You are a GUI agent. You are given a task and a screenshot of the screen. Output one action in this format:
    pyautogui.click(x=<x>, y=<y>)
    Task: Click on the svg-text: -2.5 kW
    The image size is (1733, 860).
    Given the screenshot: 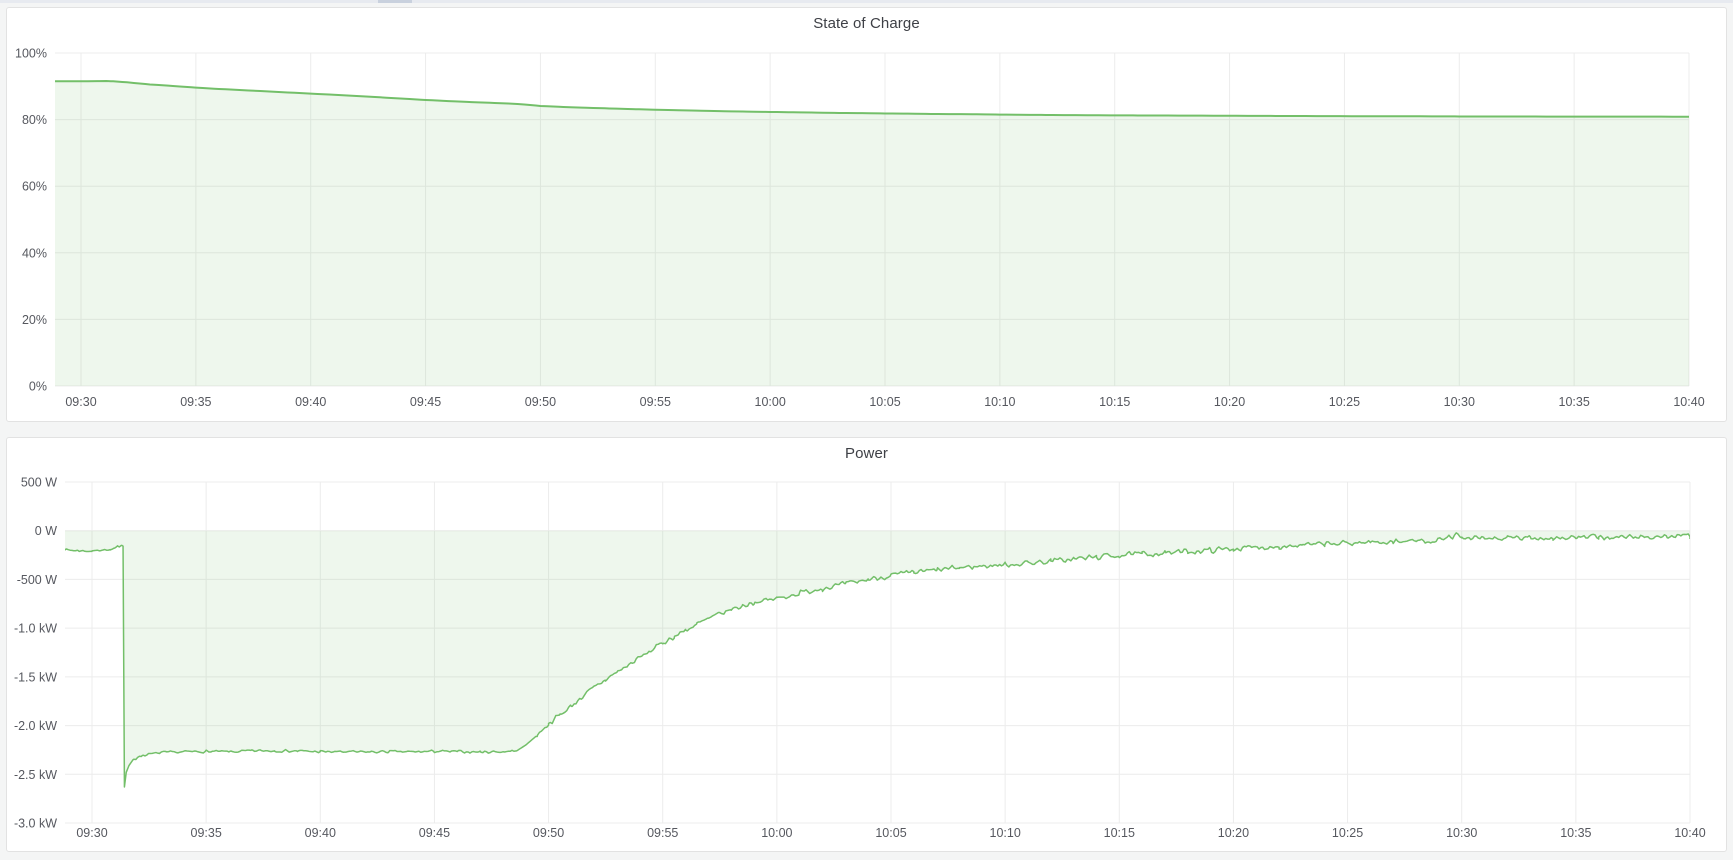 What is the action you would take?
    pyautogui.click(x=35, y=775)
    